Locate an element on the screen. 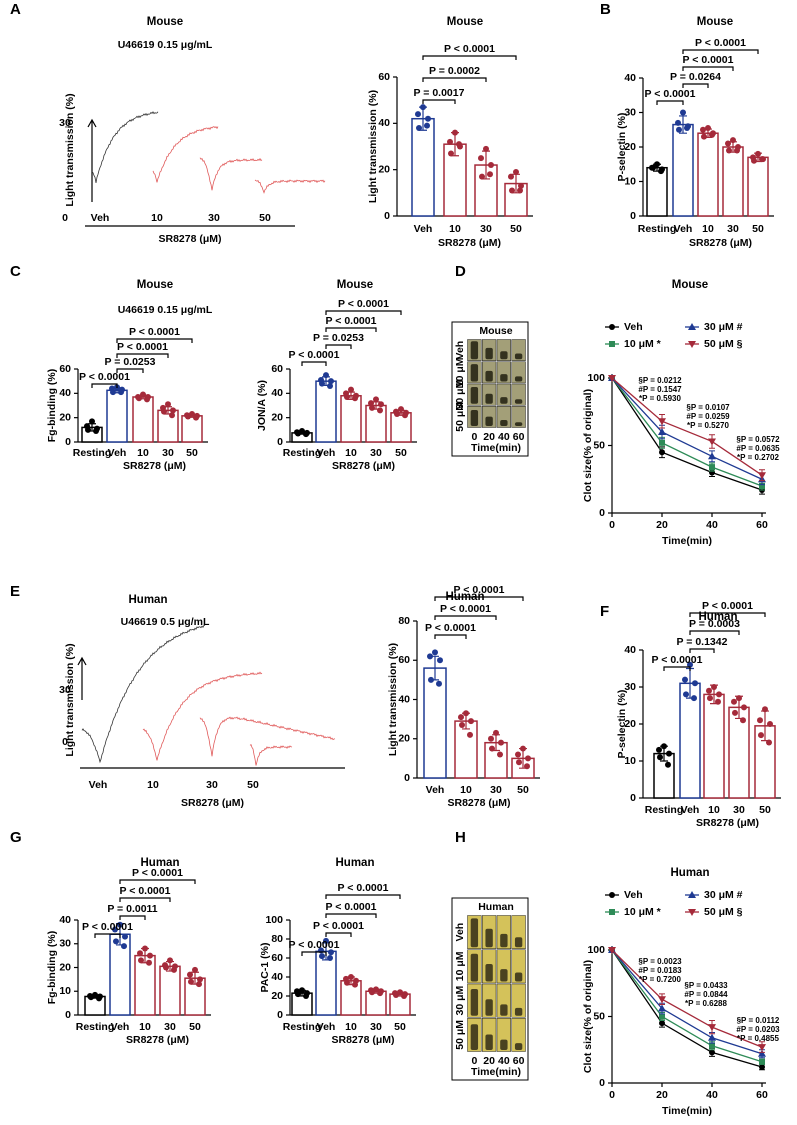 This screenshot has height=1125, width=797. panel-label: D is located at coordinates (460, 271).